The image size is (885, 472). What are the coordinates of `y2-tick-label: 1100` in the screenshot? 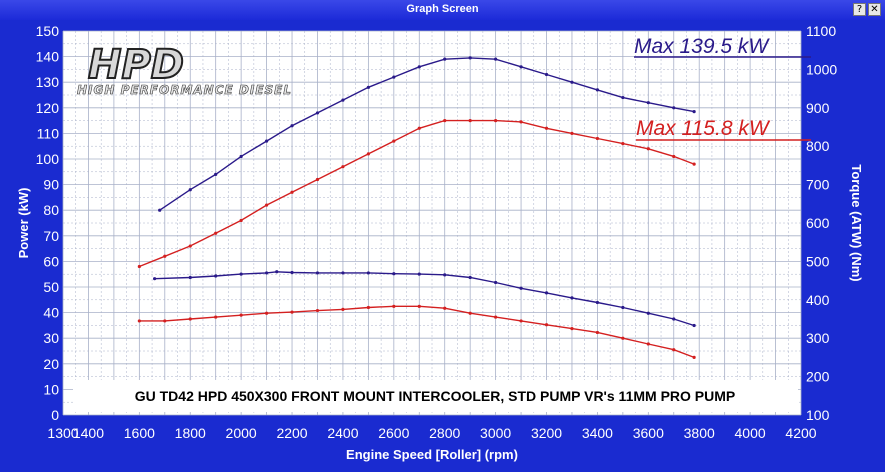 It's located at (821, 31).